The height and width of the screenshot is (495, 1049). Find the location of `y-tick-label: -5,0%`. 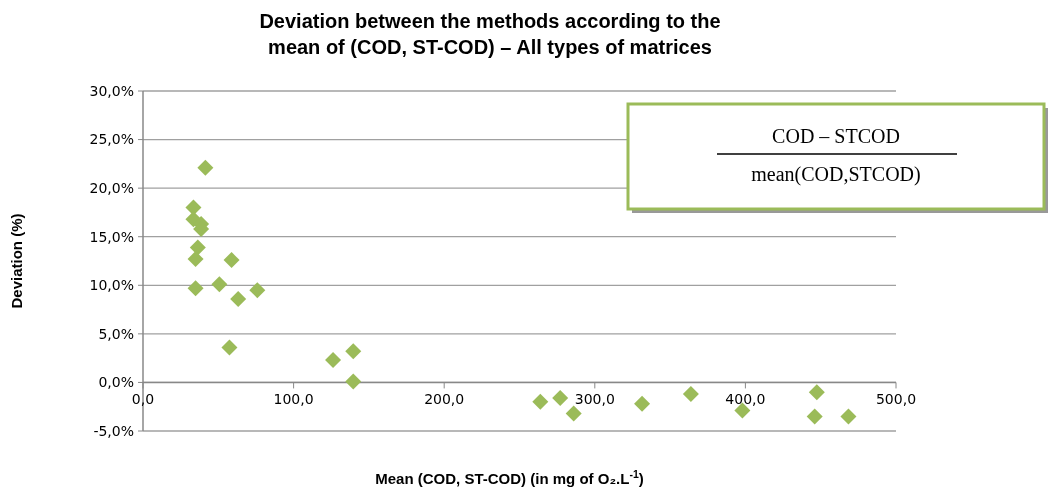

y-tick-label: -5,0% is located at coordinates (113, 430).